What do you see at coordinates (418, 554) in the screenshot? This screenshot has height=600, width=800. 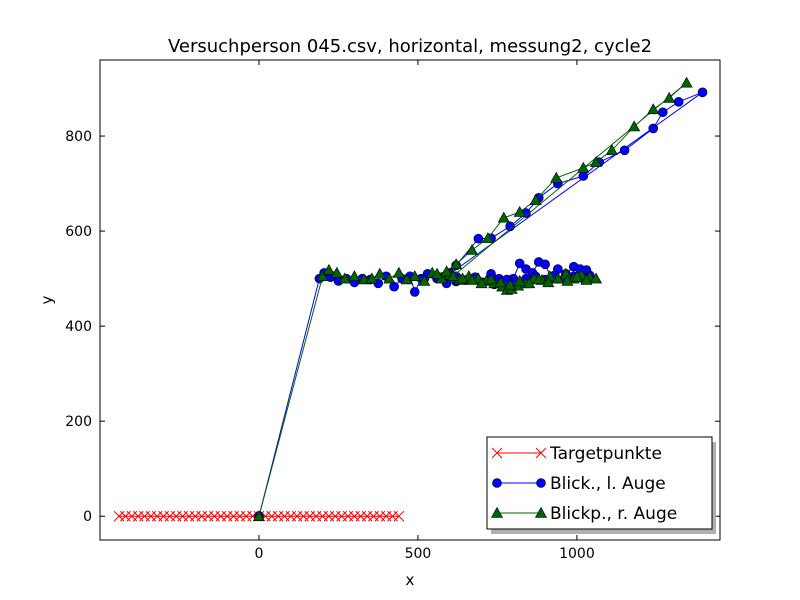 I see `x-tick-label: 500` at bounding box center [418, 554].